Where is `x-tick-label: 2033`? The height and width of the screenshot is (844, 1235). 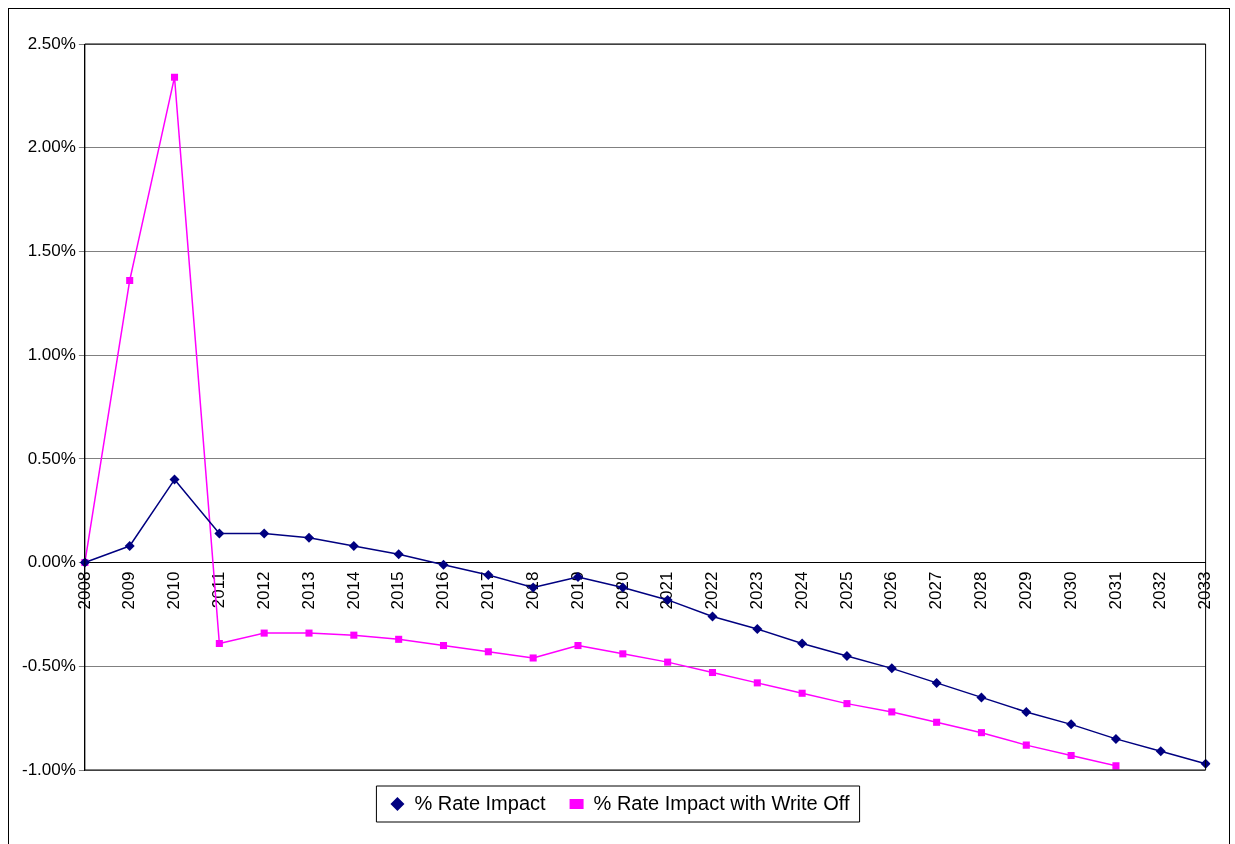
x-tick-label: 2033 is located at coordinates (1205, 590).